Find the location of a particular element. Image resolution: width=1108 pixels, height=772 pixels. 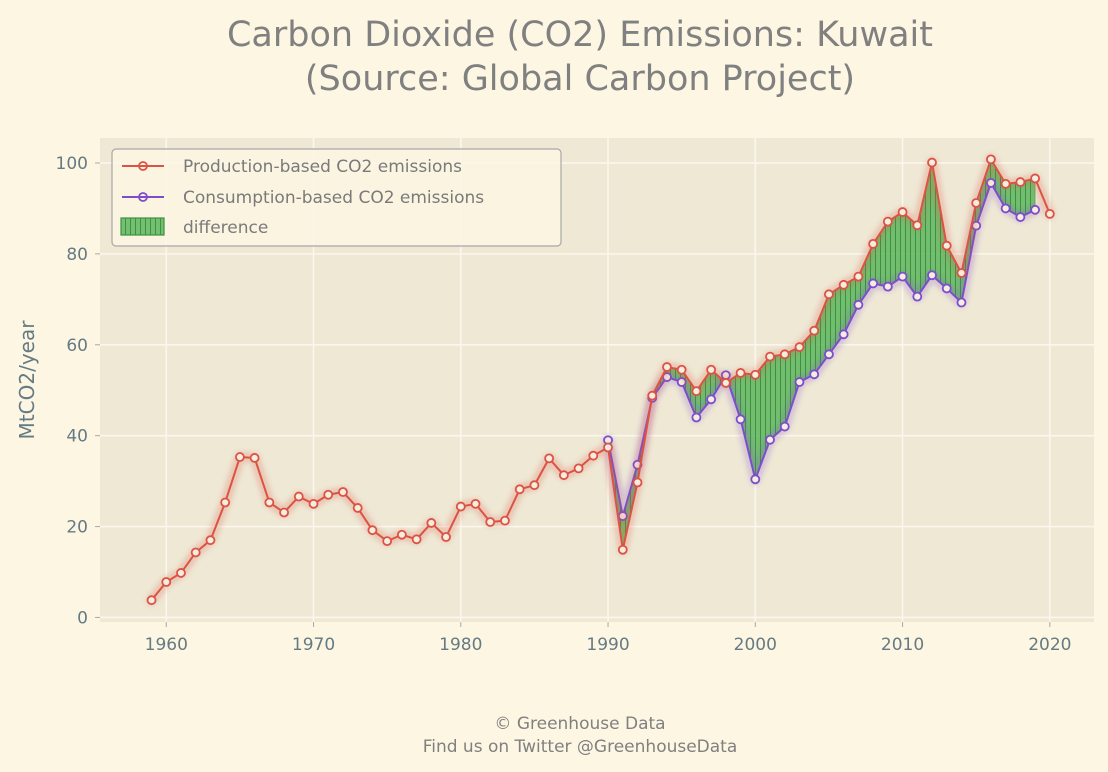

x-tick-label: 1970 is located at coordinates (313, 645).